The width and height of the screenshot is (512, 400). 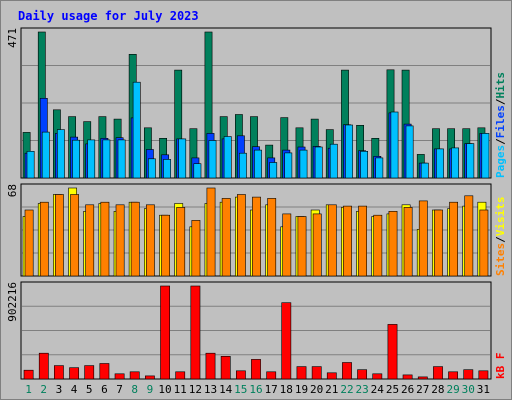 What do you see at coordinates (346, 389) in the screenshot?
I see `day-label-22: 22` at bounding box center [346, 389].